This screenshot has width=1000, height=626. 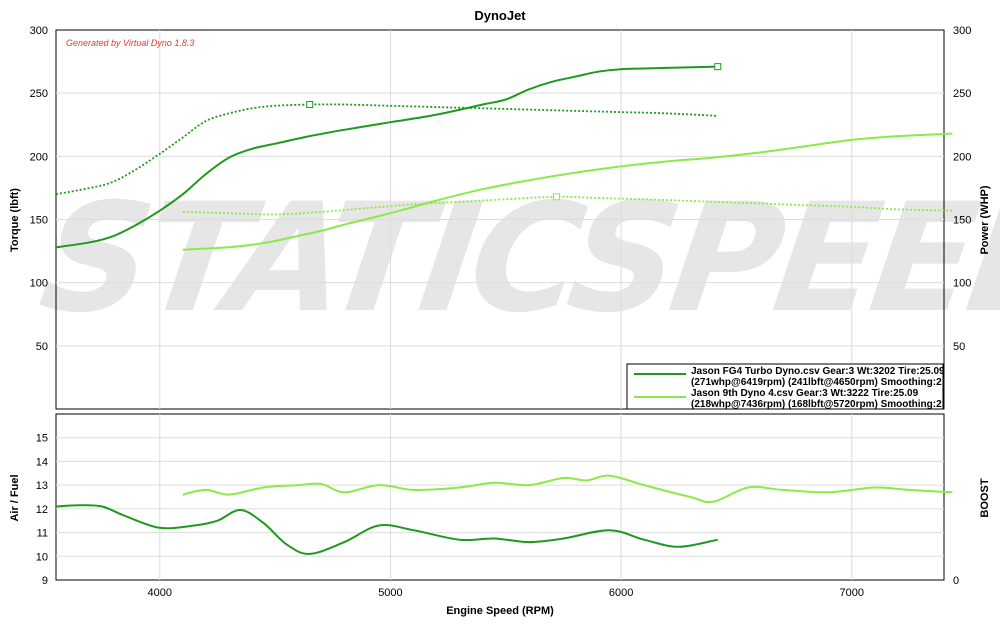 I want to click on series-run2-torque, so click(x=567, y=205).